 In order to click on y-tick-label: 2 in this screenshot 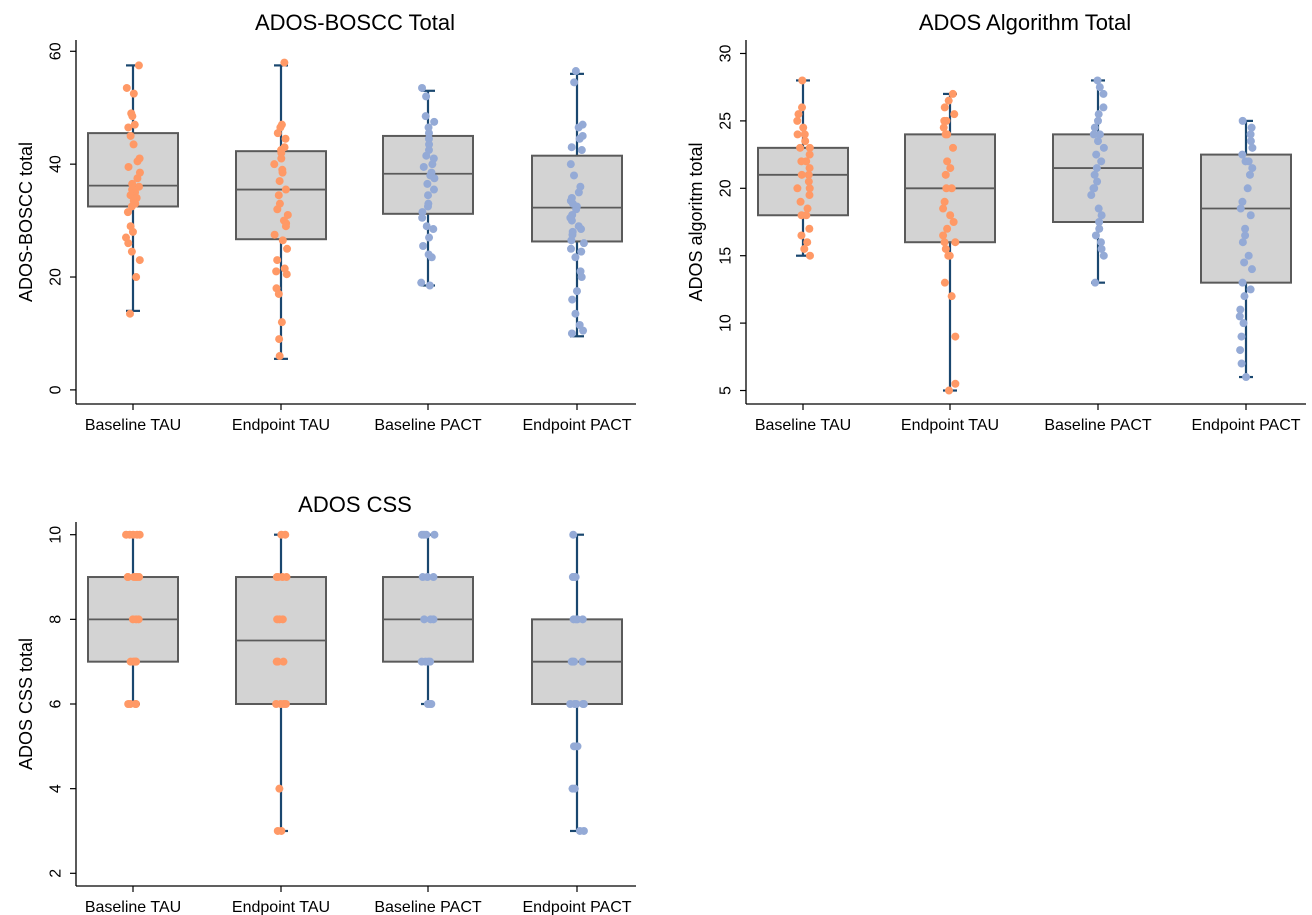, I will do `click(56, 873)`.